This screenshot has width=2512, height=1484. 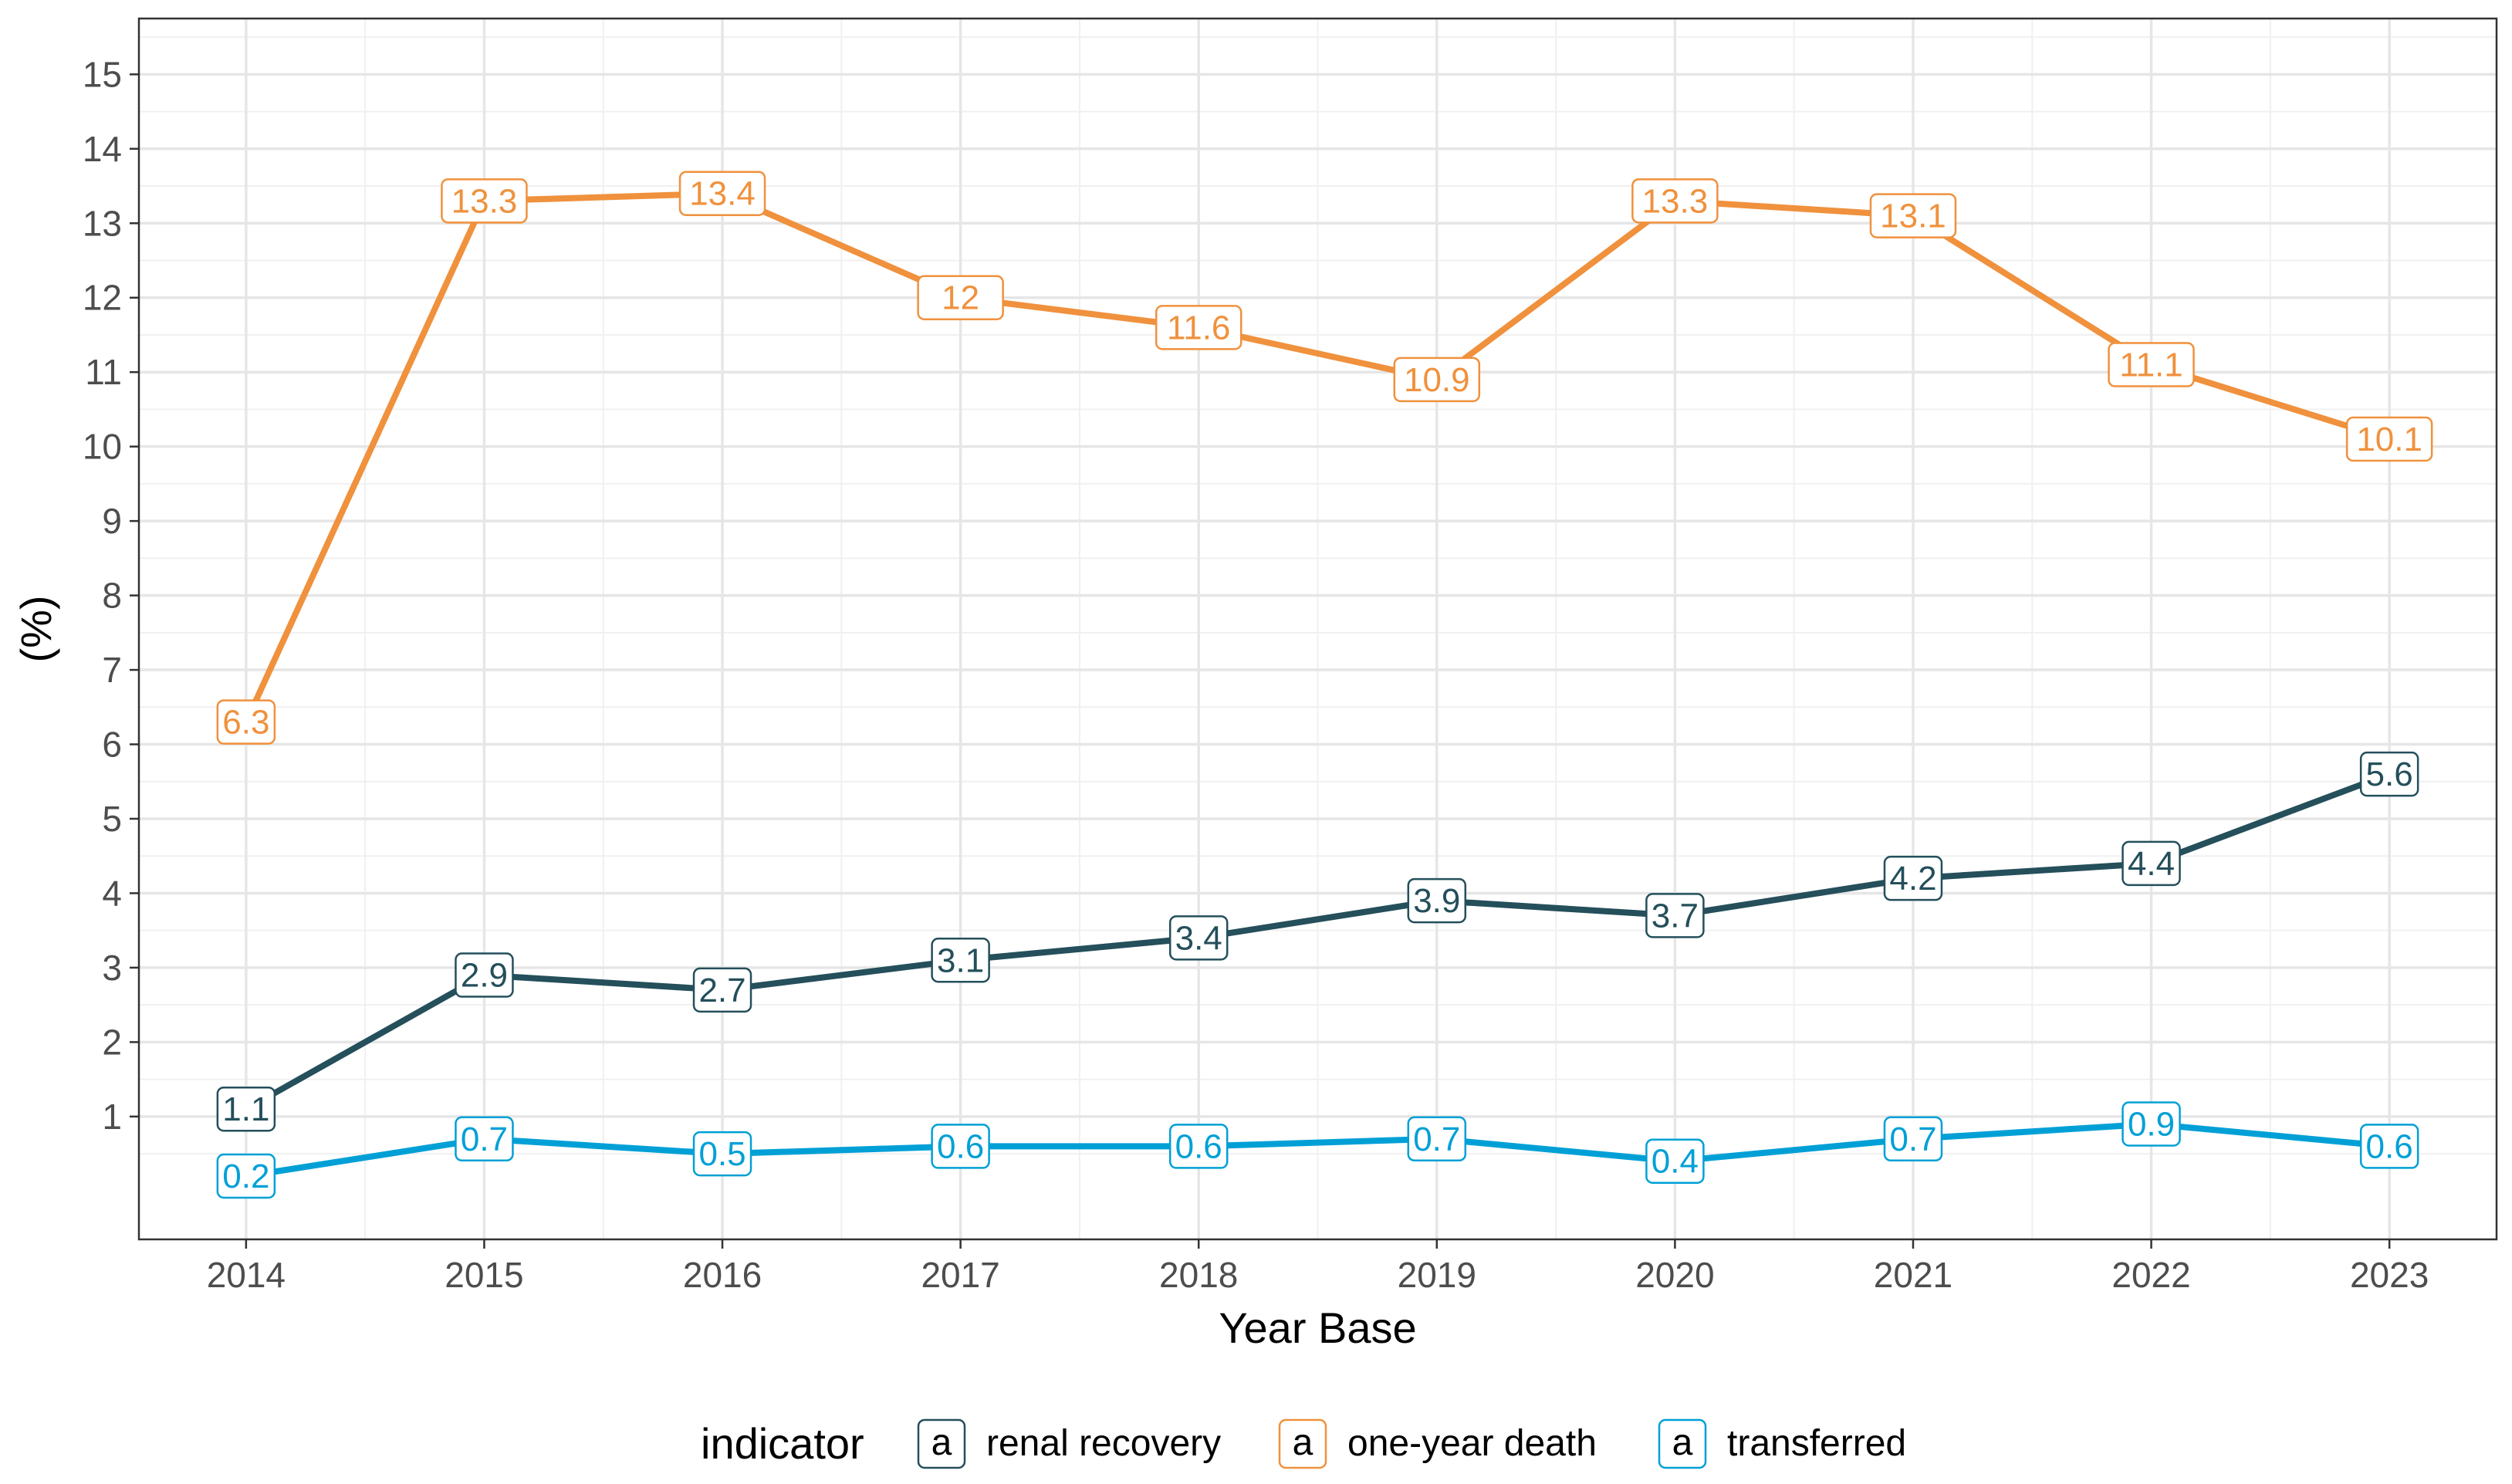 I want to click on data-label-one-year-death: 10.9, so click(x=1437, y=380).